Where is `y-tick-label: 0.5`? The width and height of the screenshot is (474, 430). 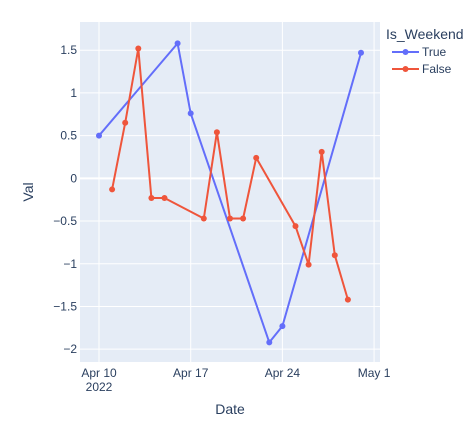
y-tick-label: 0.5 is located at coordinates (68, 136).